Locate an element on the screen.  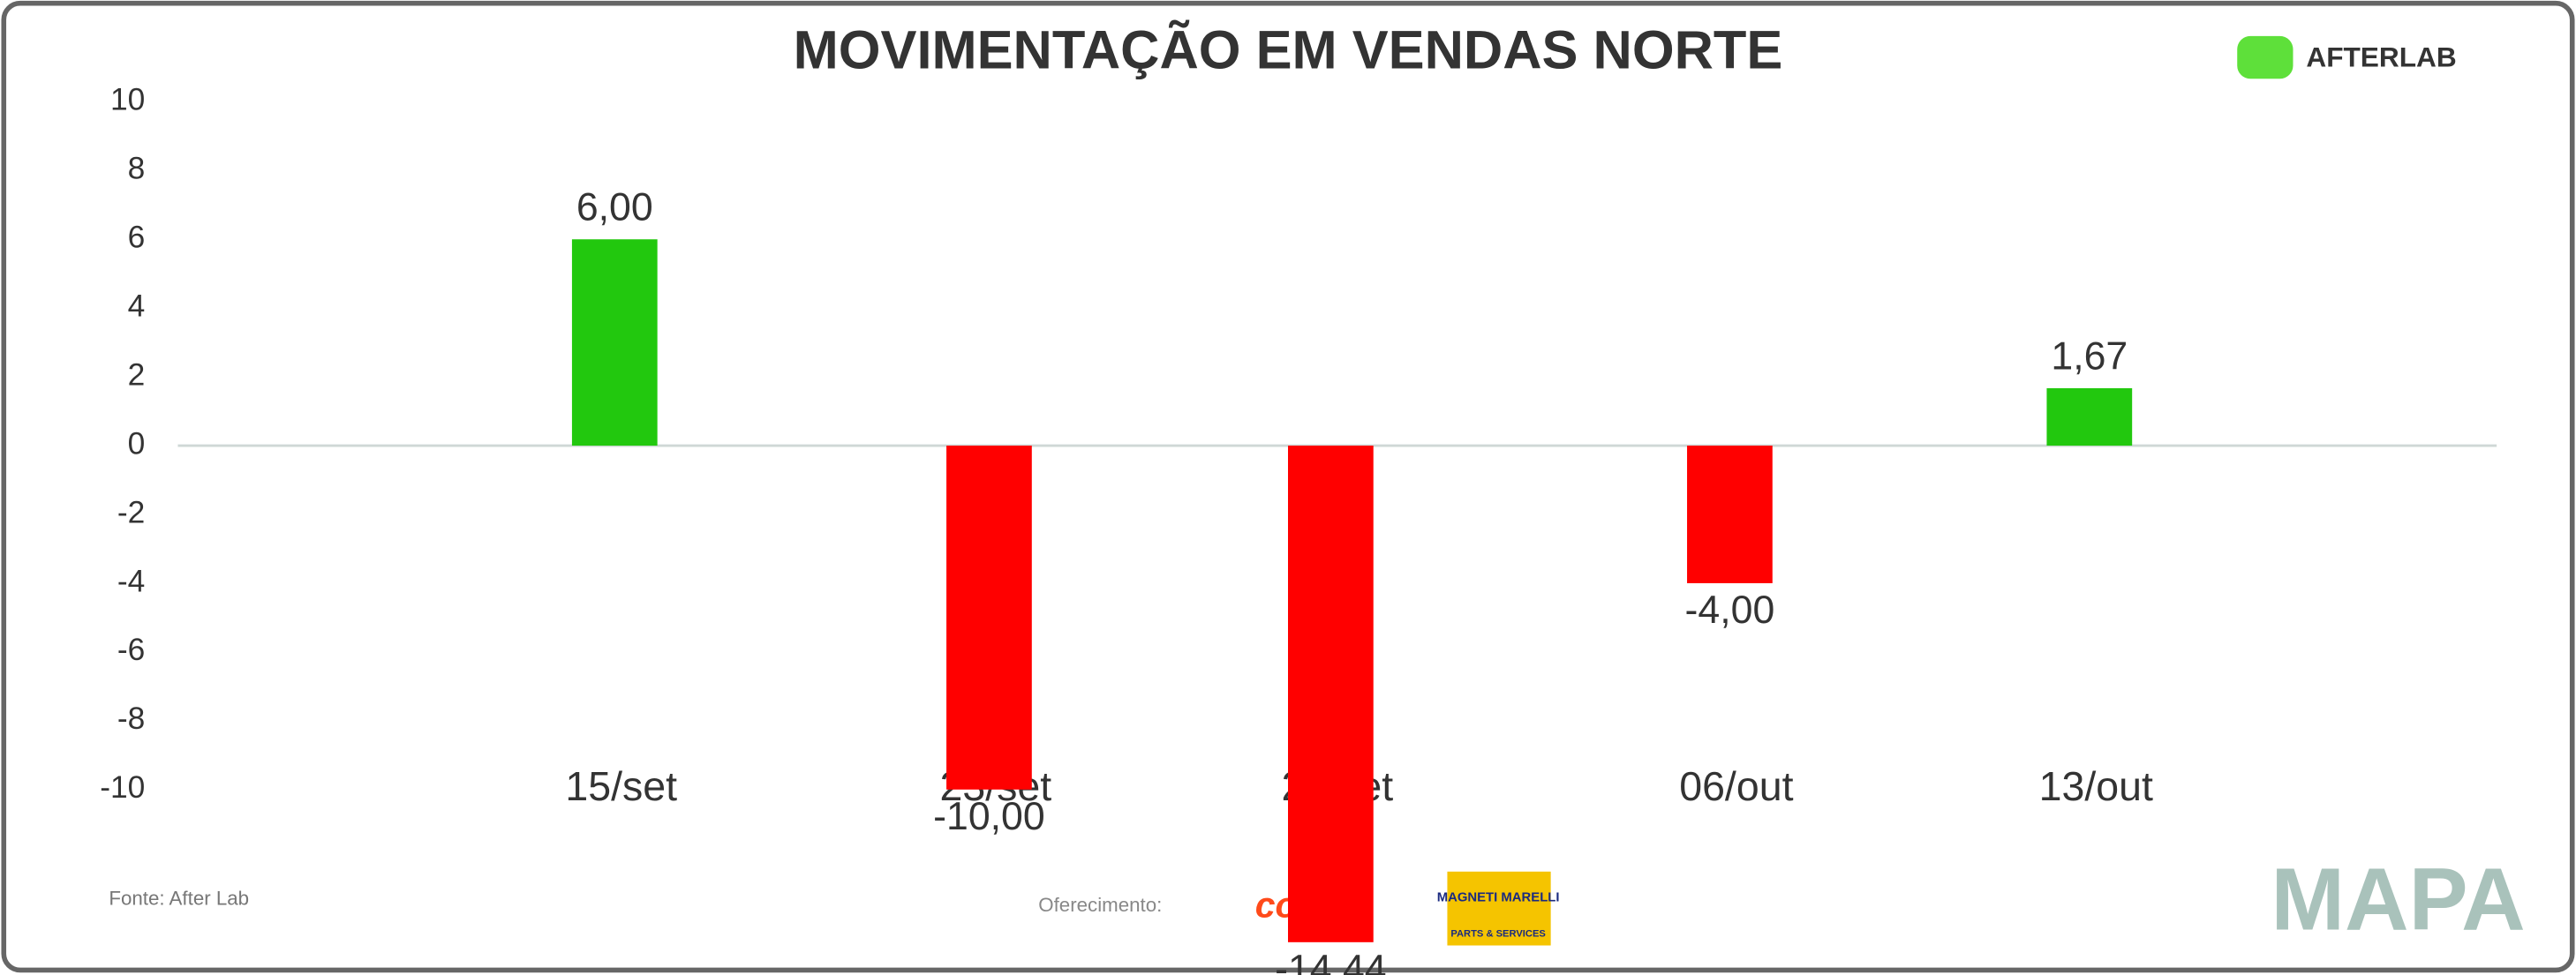
y-tick-label: 8 is located at coordinates (137, 169).